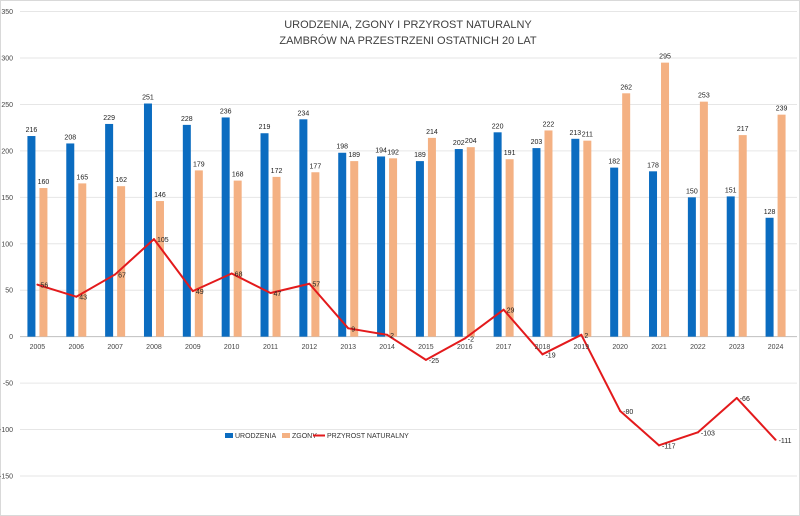 The image size is (800, 516). I want to click on x-tick-label: 2014, so click(387, 347).